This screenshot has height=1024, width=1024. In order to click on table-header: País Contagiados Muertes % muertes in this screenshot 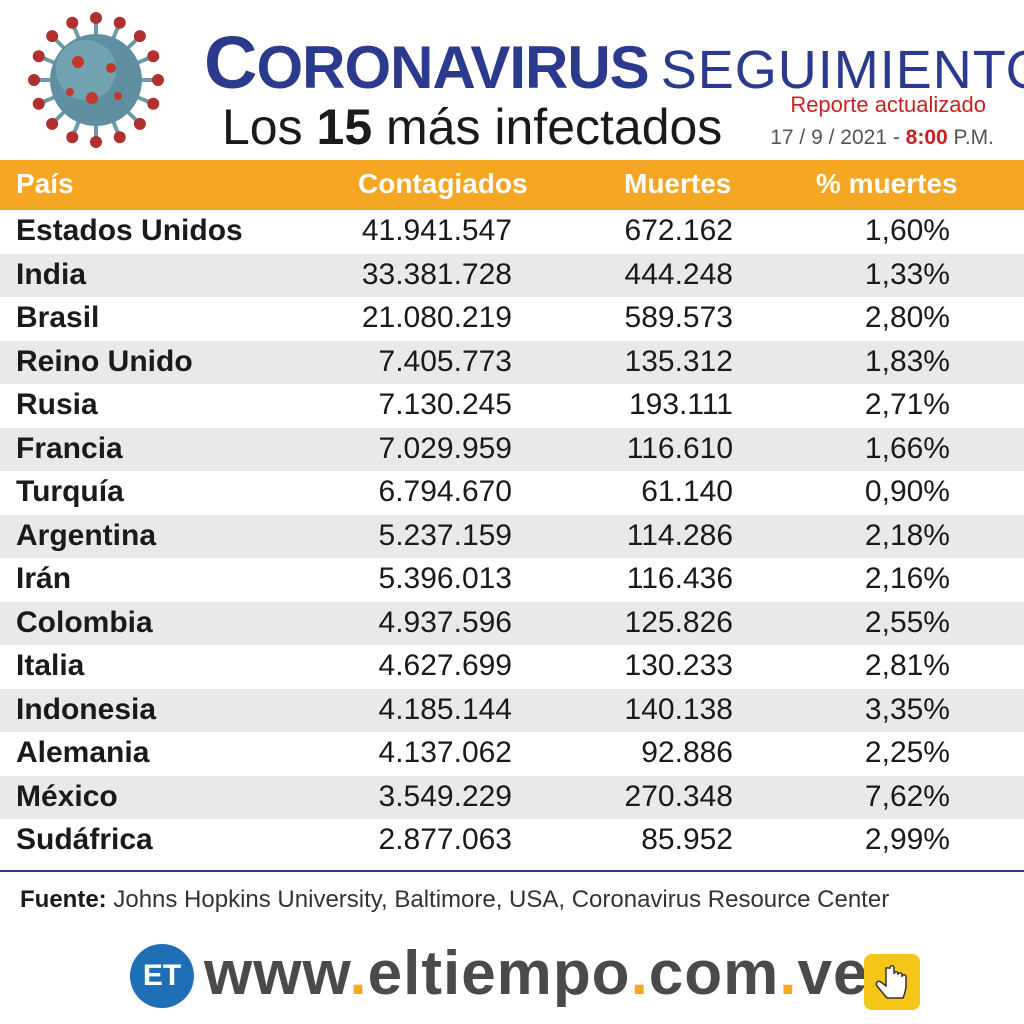, I will do `click(512, 185)`.